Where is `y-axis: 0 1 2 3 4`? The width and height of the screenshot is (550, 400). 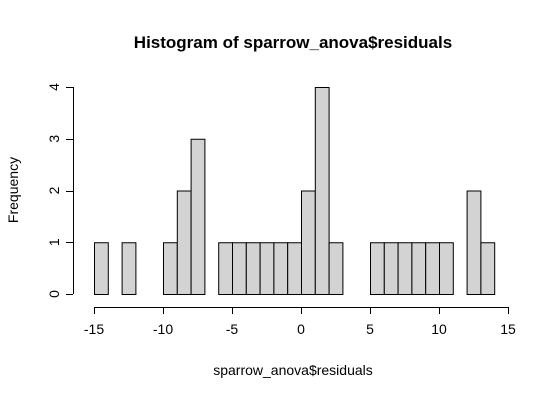 y-axis: 0 1 2 3 4 is located at coordinates (60, 190).